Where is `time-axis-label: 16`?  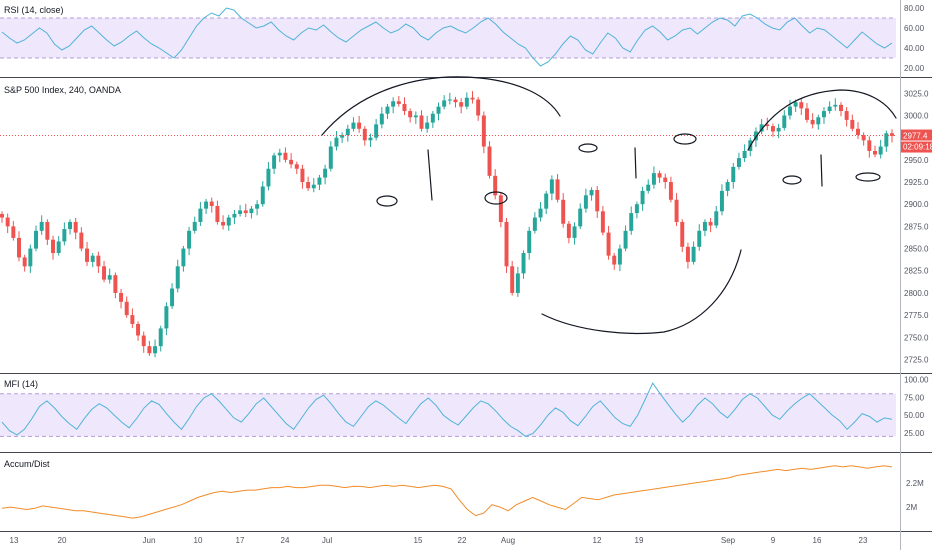 time-axis-label: 16 is located at coordinates (817, 540).